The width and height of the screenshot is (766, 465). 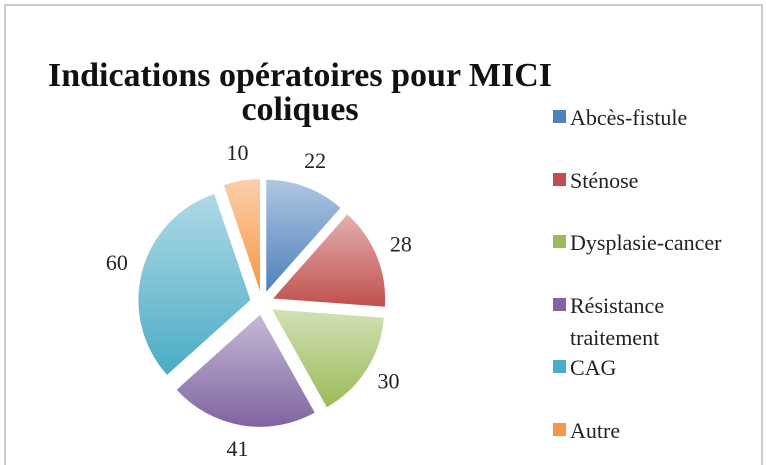 I want to click on data-label: 22, so click(x=315, y=160).